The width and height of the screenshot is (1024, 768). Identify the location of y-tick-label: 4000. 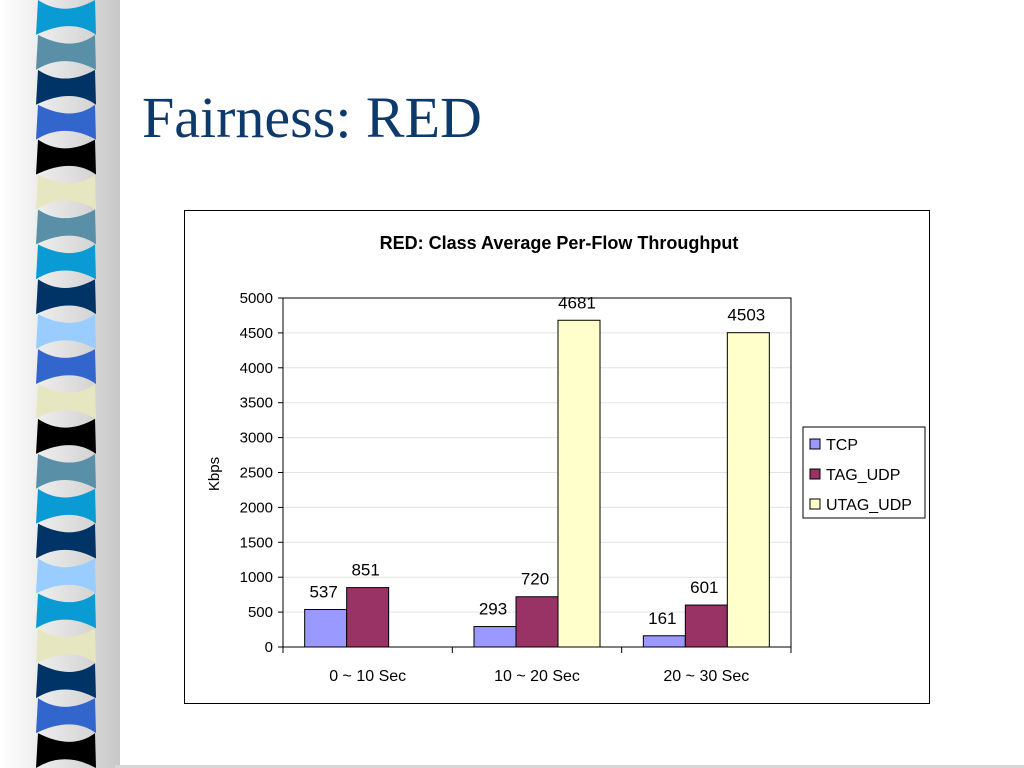
(256, 368).